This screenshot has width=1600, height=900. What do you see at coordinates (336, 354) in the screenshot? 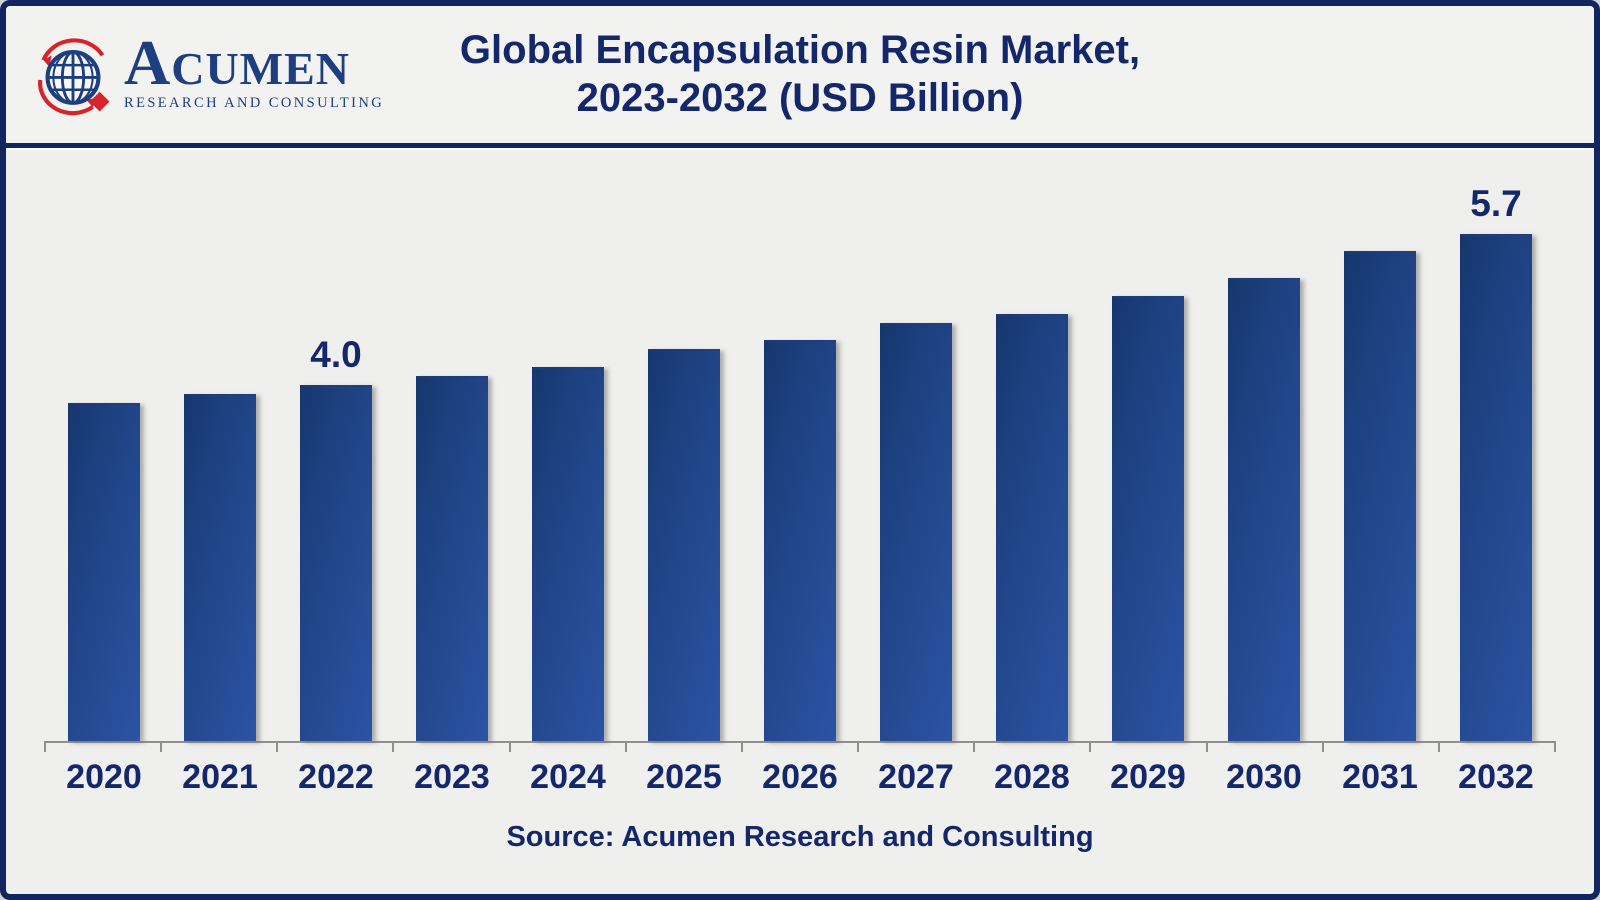
I see `bar-value-label: 4.0` at bounding box center [336, 354].